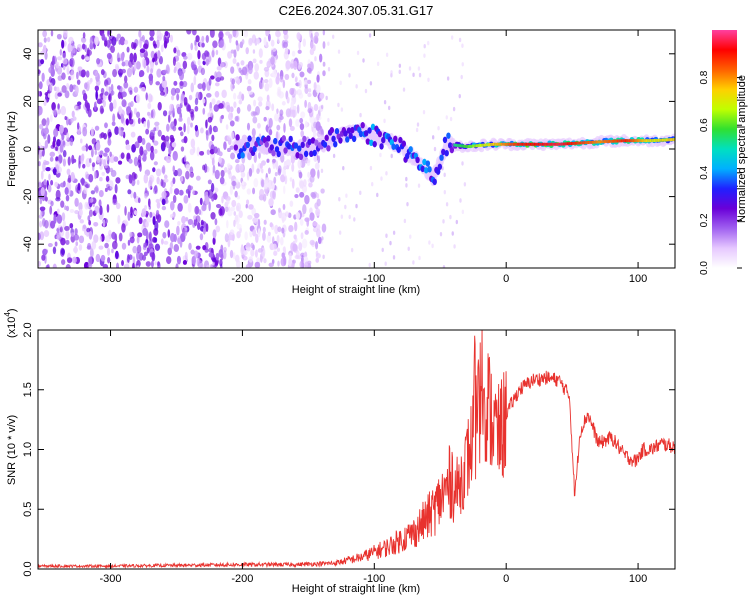 This screenshot has height=600, width=750. What do you see at coordinates (506, 579) in the screenshot?
I see `snr-x-tick-label: 0` at bounding box center [506, 579].